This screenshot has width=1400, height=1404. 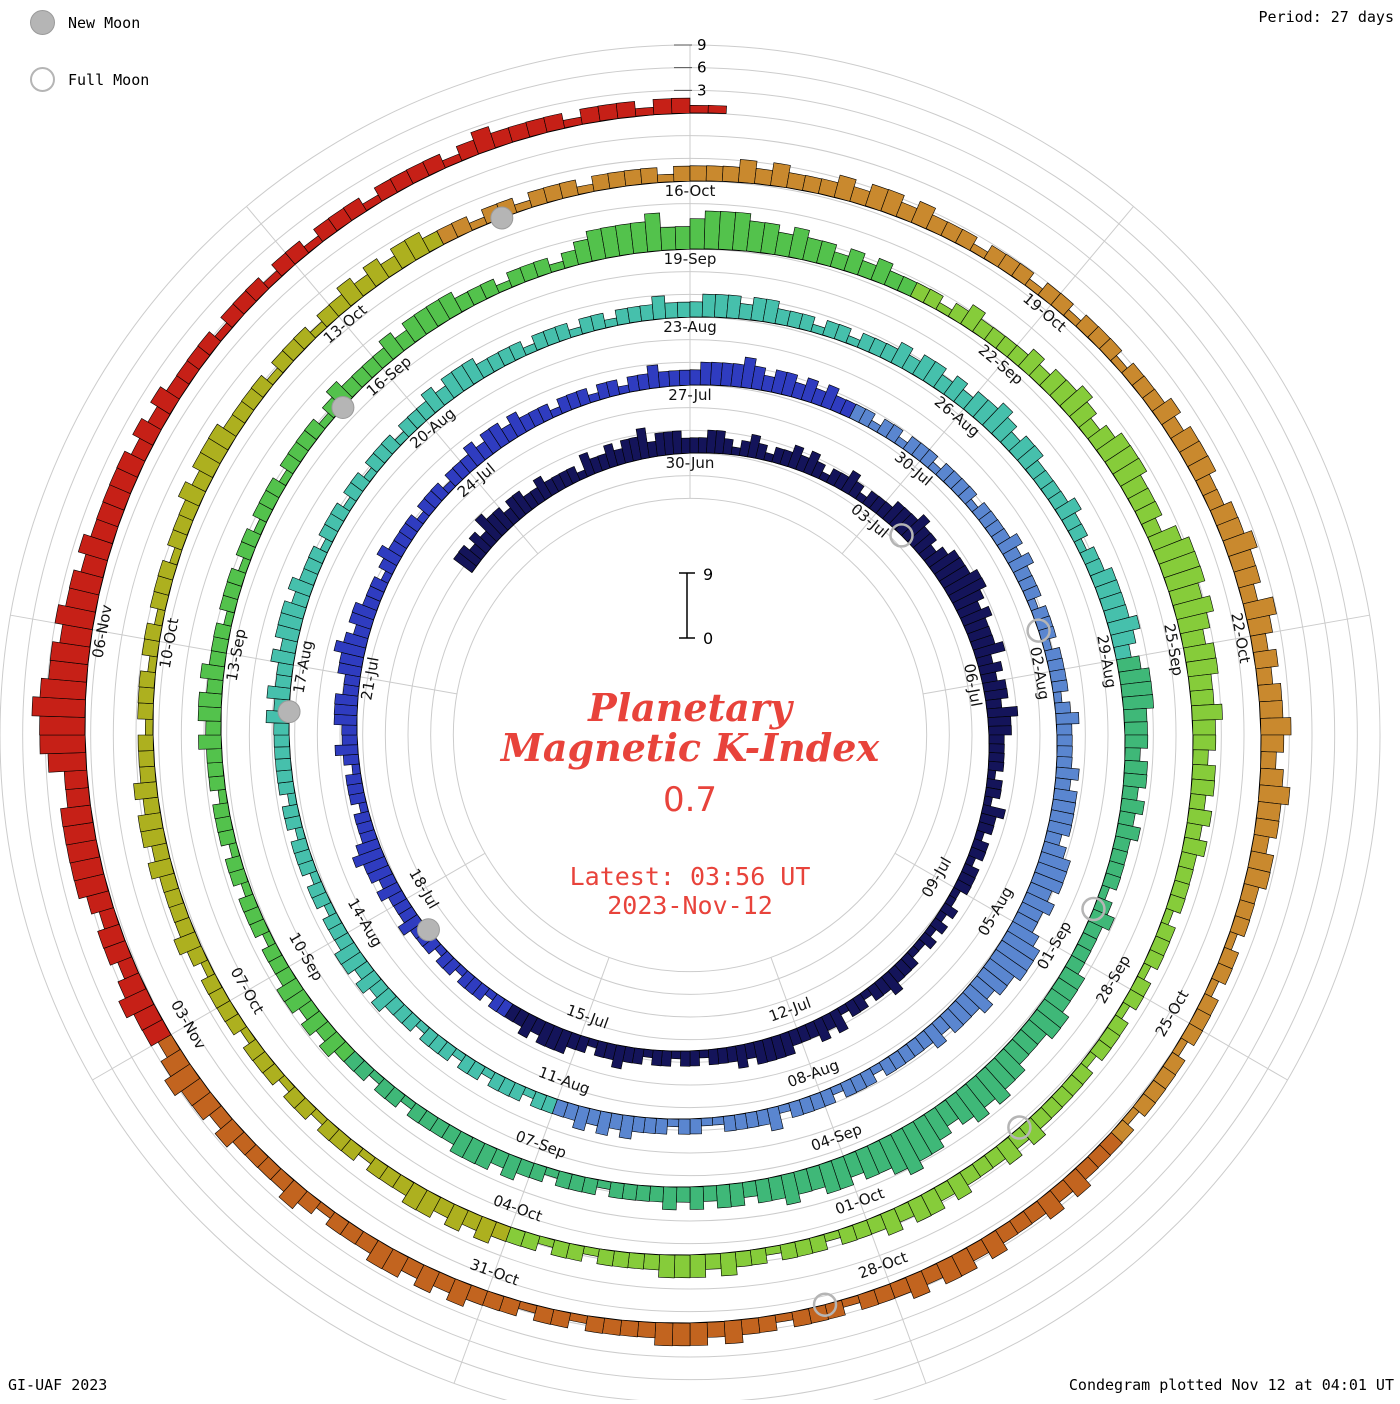 I want to click on svg-text: 28-Oct, so click(x=883, y=1265).